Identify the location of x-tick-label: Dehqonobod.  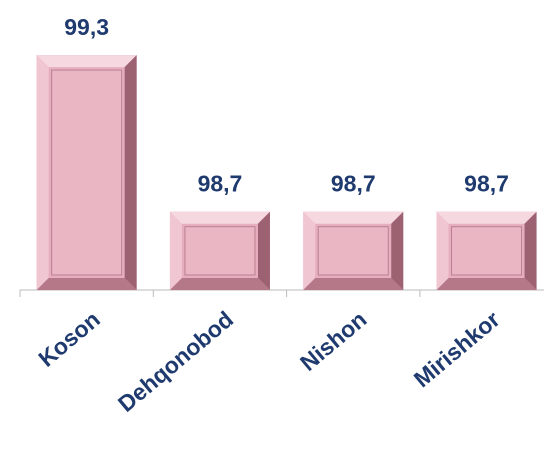
(175, 361).